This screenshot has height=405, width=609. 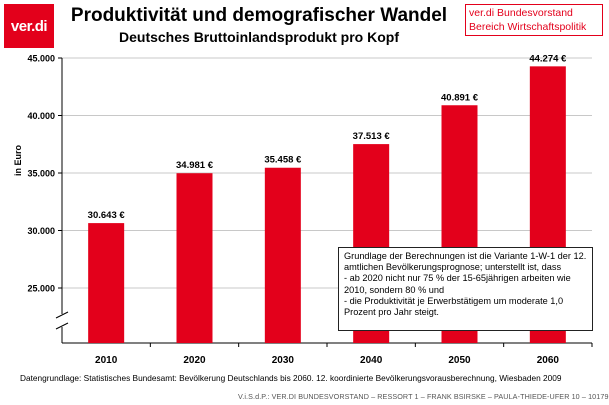 What do you see at coordinates (459, 360) in the screenshot?
I see `x-tick-label-2050: 2050` at bounding box center [459, 360].